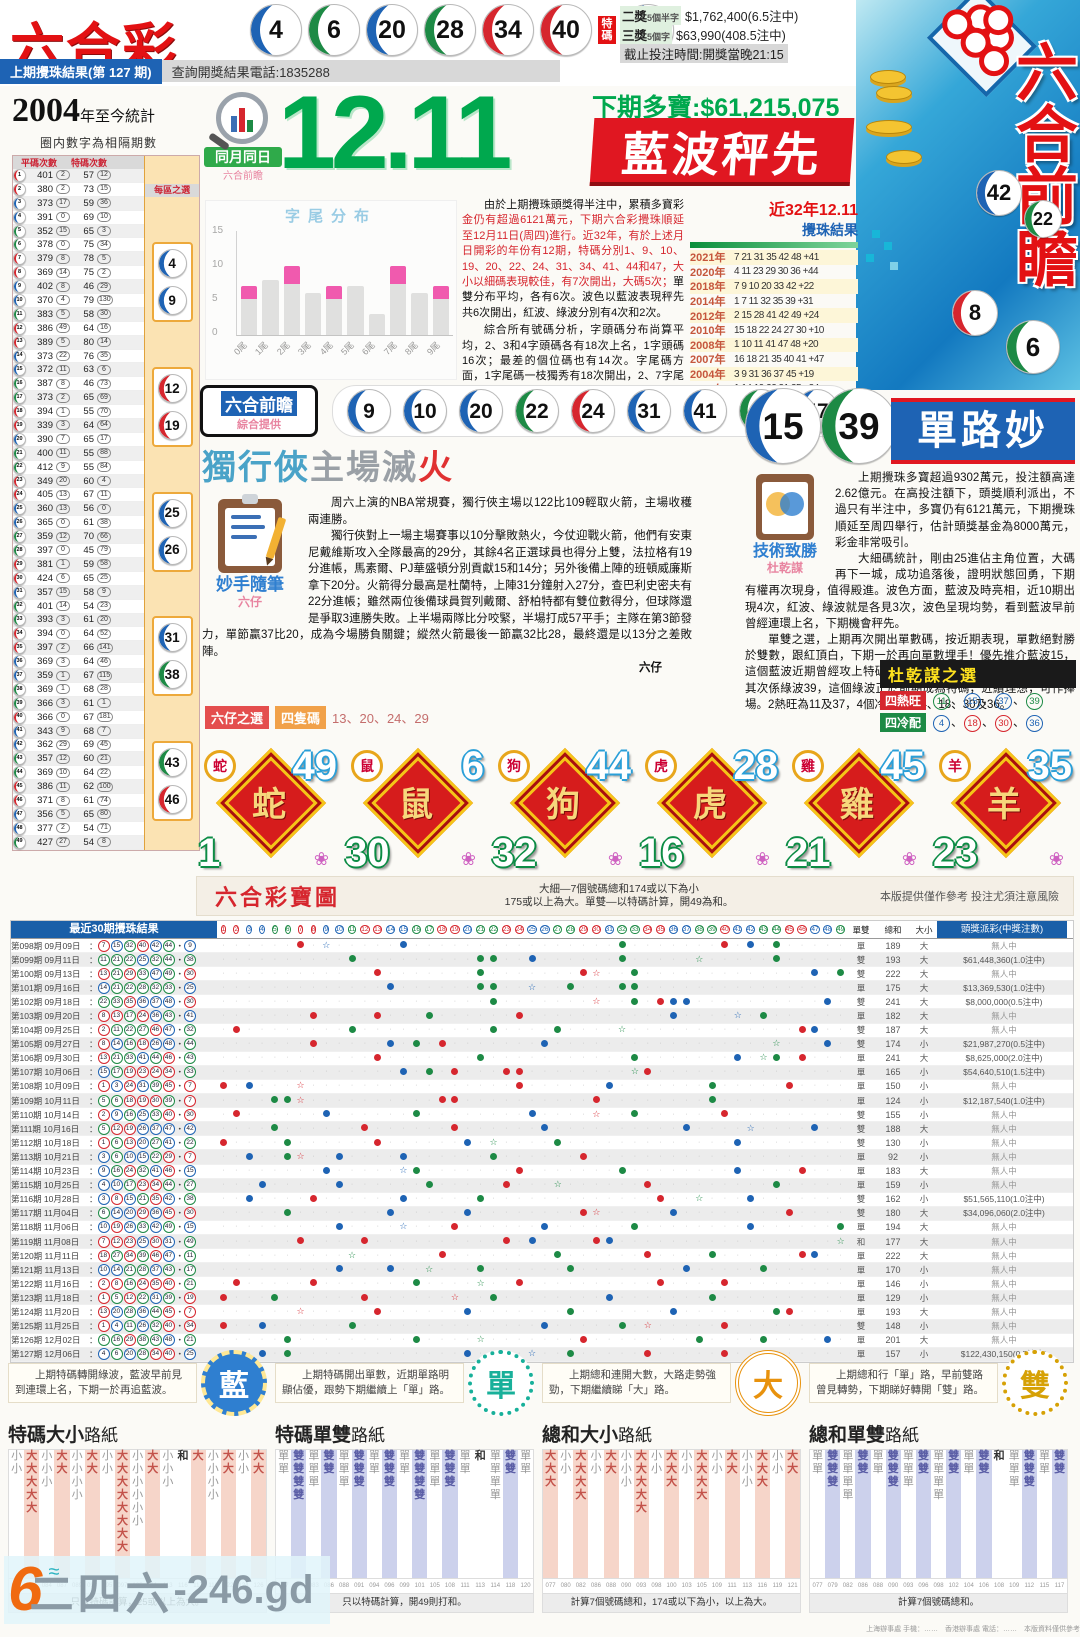 The width and height of the screenshot is (1080, 1637). I want to click on result-phone: 查詢開獎結果電話:1835288, so click(250, 72).